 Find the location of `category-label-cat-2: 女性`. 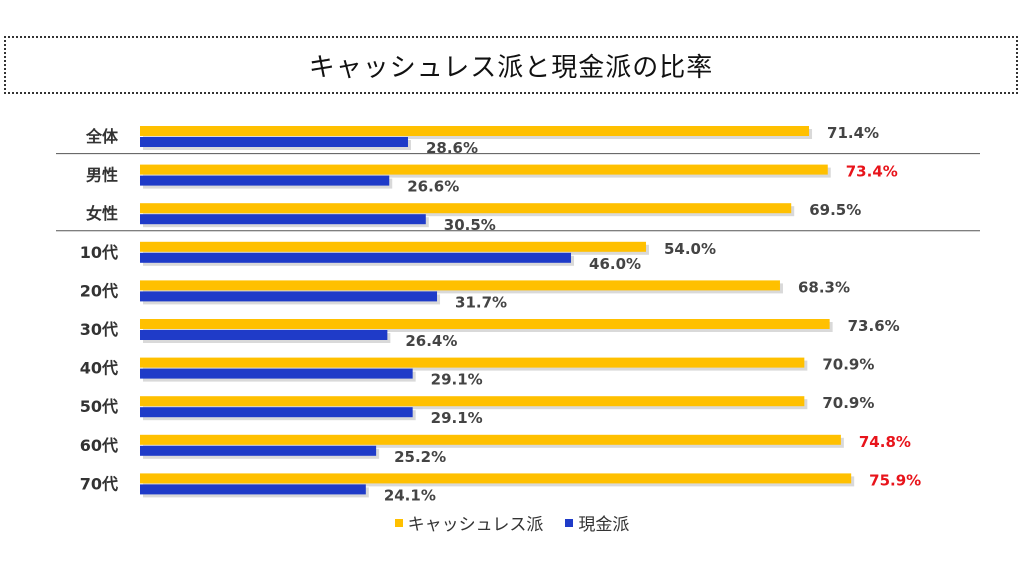

category-label-cat-2: 女性 is located at coordinates (102, 213).